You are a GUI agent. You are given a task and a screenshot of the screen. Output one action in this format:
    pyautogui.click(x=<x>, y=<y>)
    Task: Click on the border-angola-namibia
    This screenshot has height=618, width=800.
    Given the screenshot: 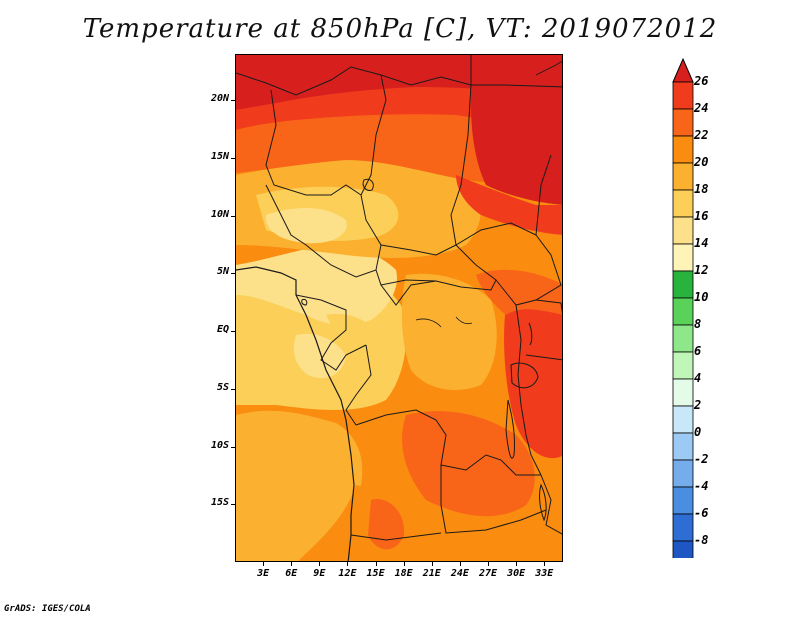 What is the action you would take?
    pyautogui.click(x=396, y=536)
    